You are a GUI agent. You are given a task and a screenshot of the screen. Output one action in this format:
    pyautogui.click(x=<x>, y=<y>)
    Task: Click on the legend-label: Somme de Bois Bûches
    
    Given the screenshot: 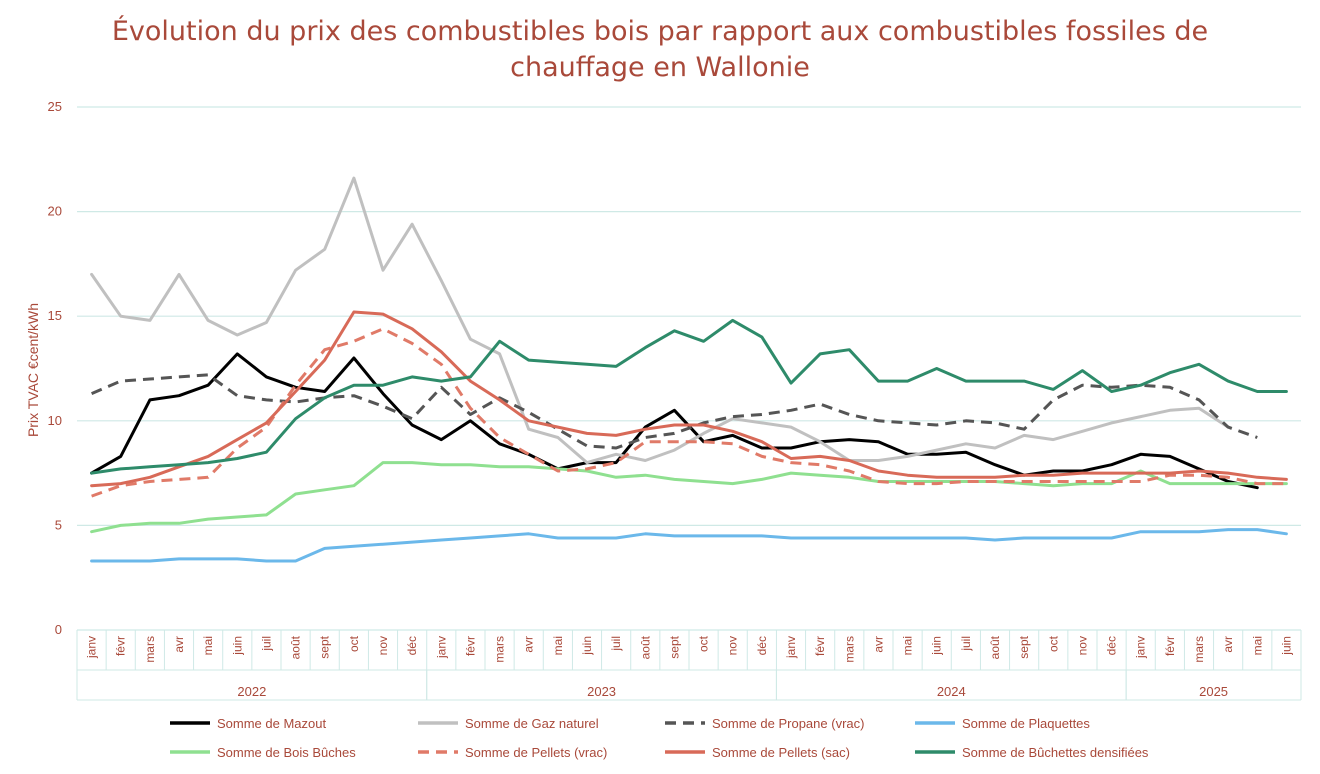 What is the action you would take?
    pyautogui.click(x=286, y=752)
    